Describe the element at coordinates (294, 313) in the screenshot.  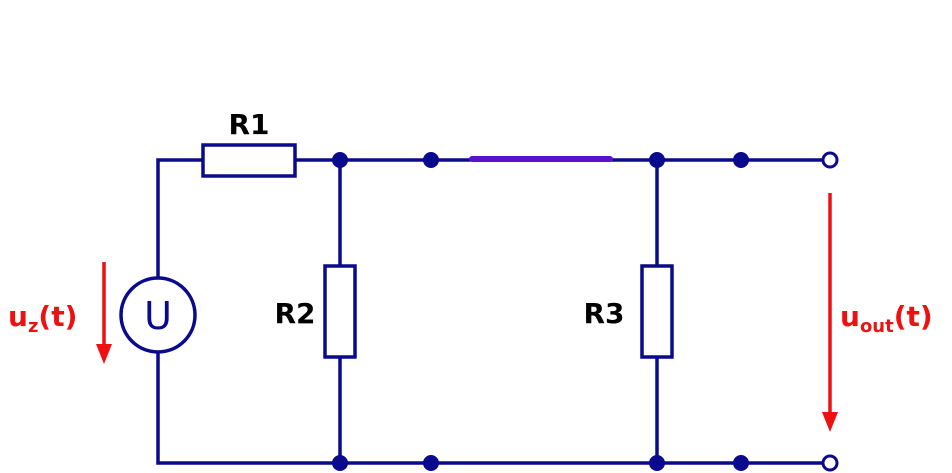
I see `label-r2: R2` at that location.